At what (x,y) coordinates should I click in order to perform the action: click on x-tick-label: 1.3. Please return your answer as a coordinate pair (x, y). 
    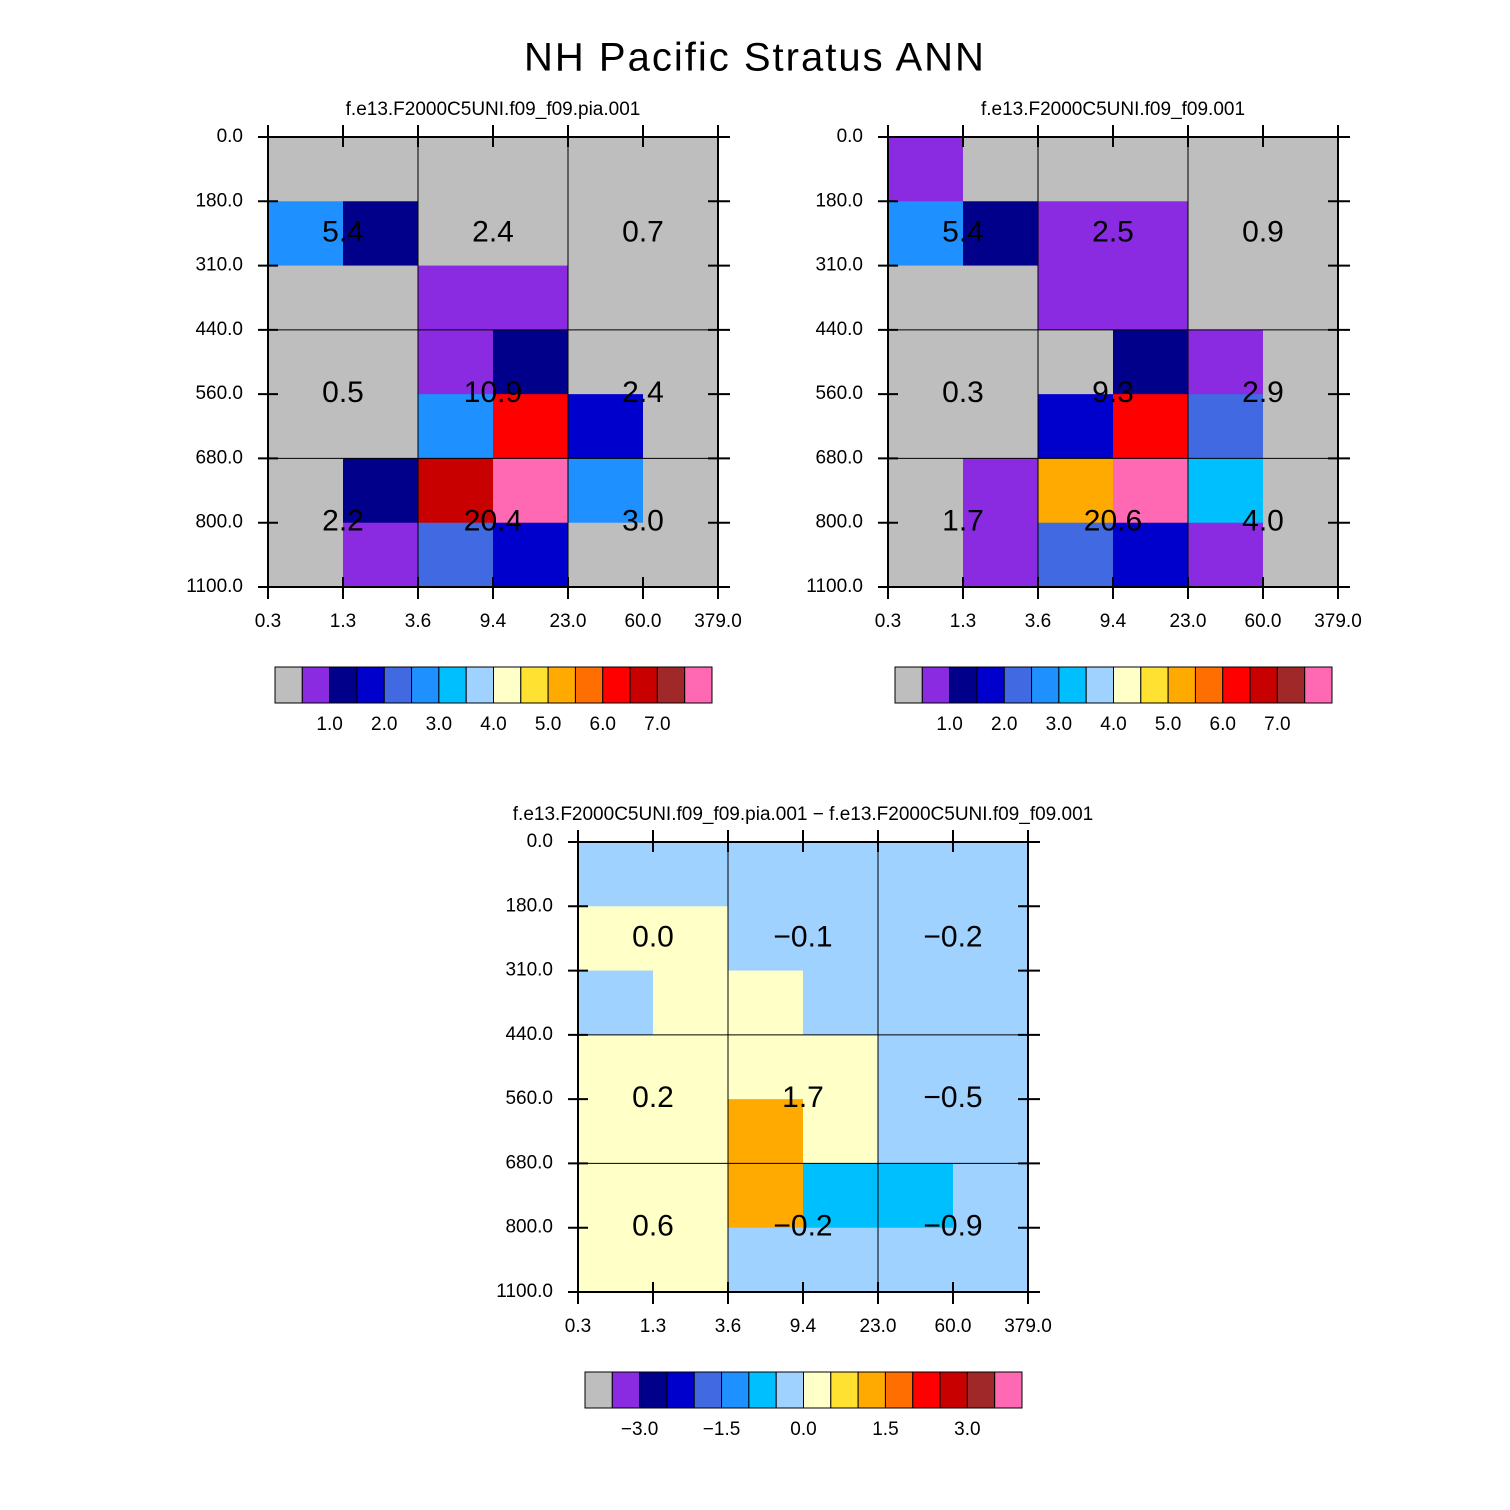
    Looking at the image, I should click on (963, 621).